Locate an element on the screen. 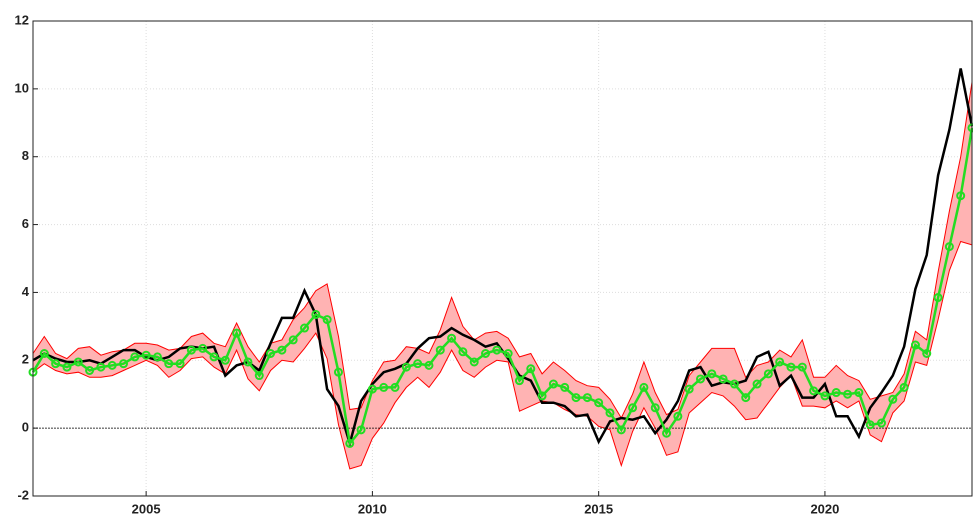 The height and width of the screenshot is (519, 973). y-tick-label: 2 is located at coordinates (25, 359).